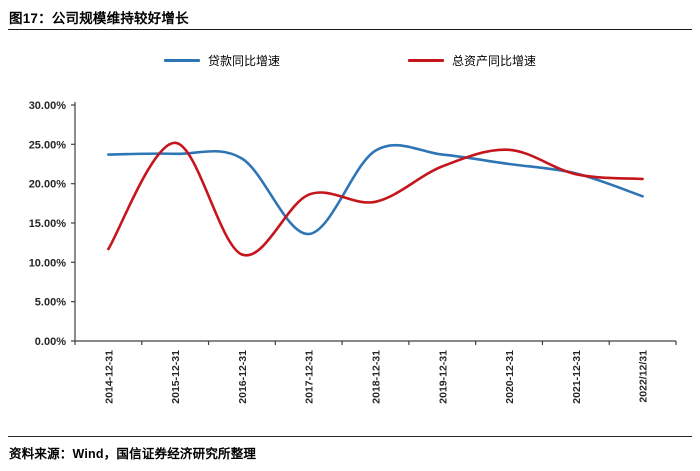 Image resolution: width=700 pixels, height=471 pixels. I want to click on x-tick-label: 2018-12-31, so click(377, 377).